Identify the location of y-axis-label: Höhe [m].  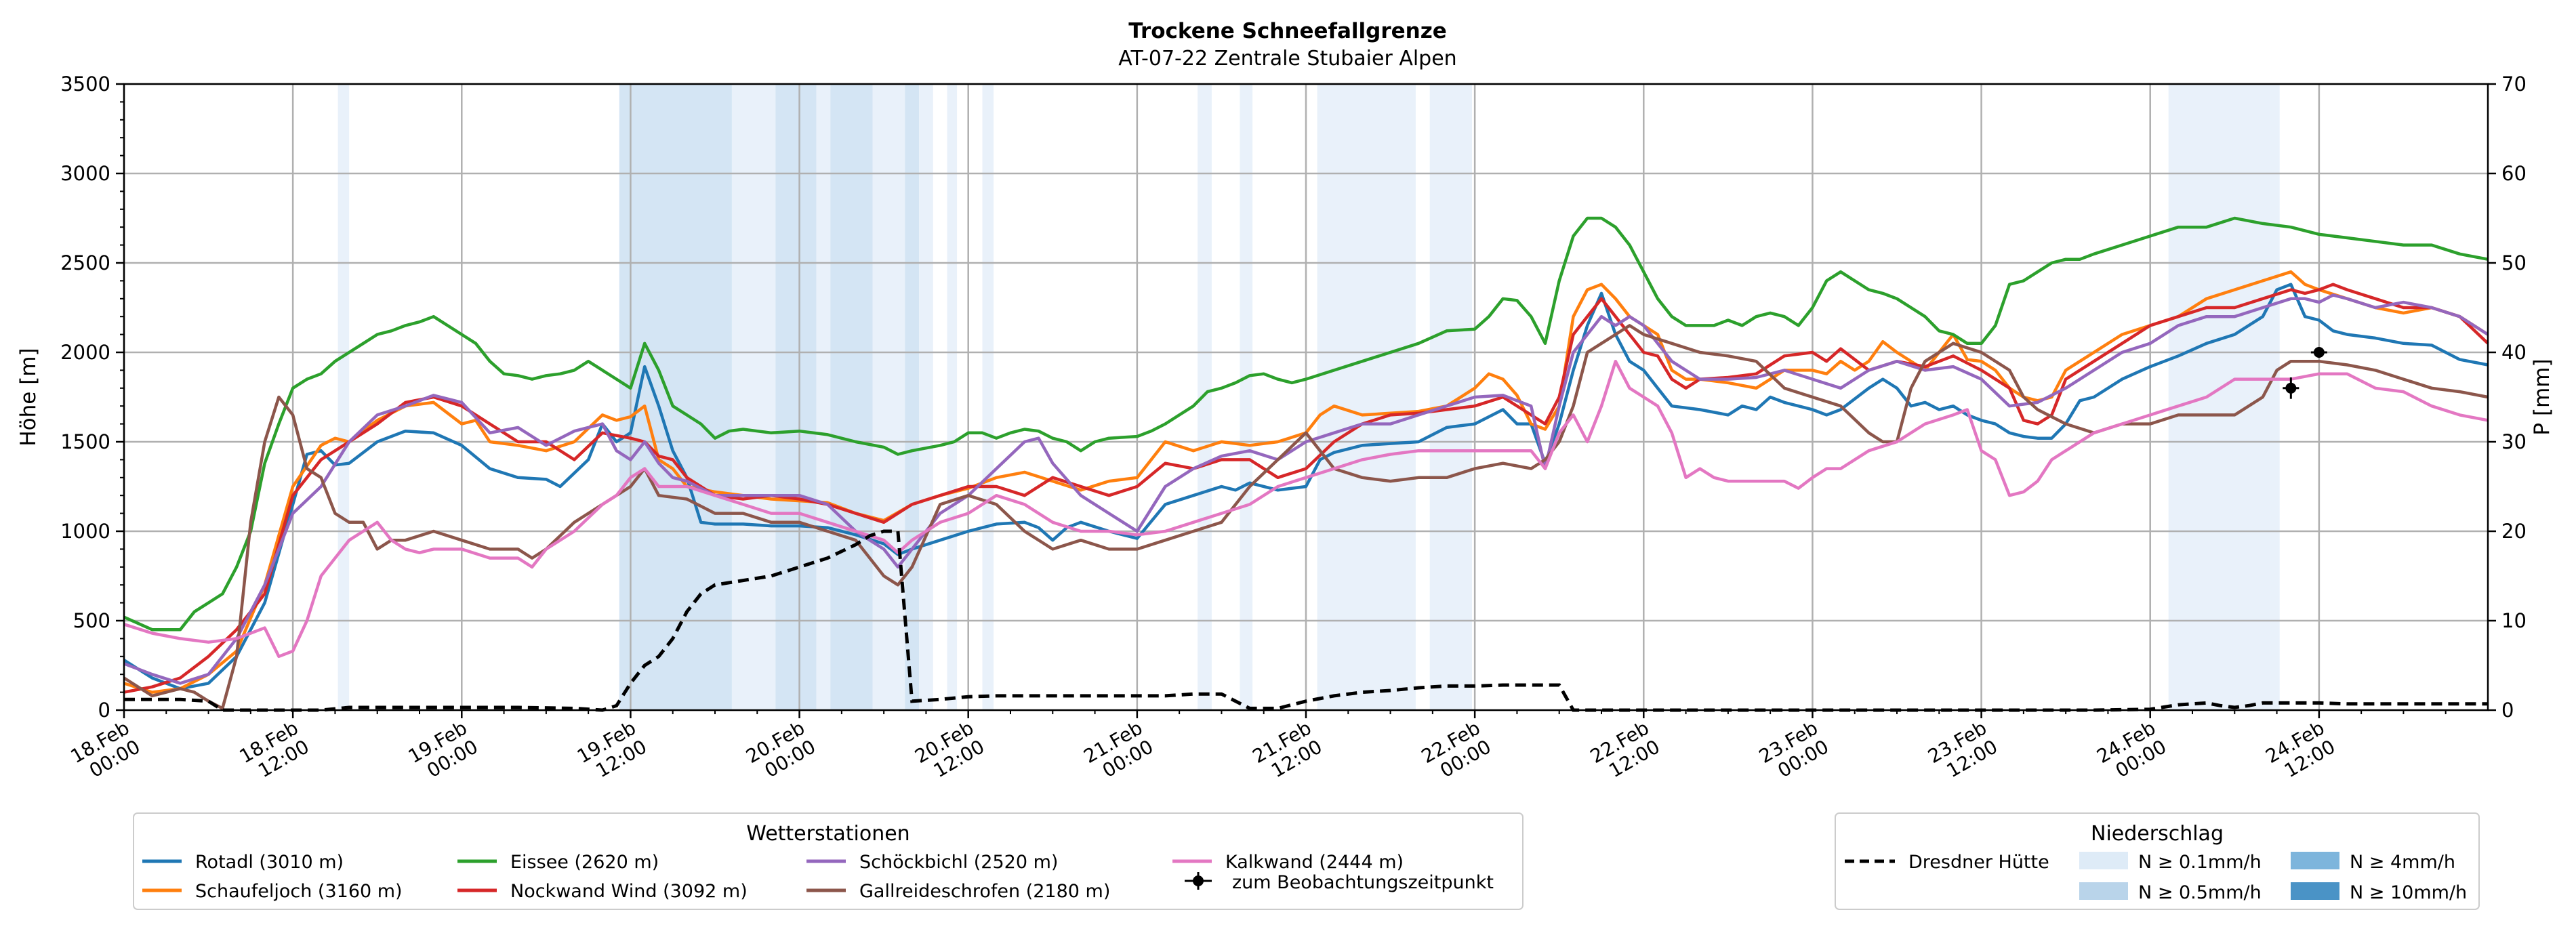
(28, 397).